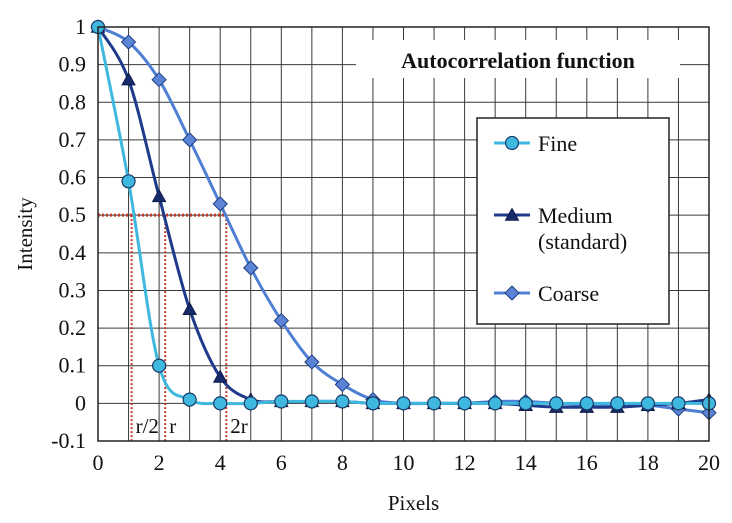 The height and width of the screenshot is (523, 732). I want to click on y-tick-label: 0.4, so click(73, 252).